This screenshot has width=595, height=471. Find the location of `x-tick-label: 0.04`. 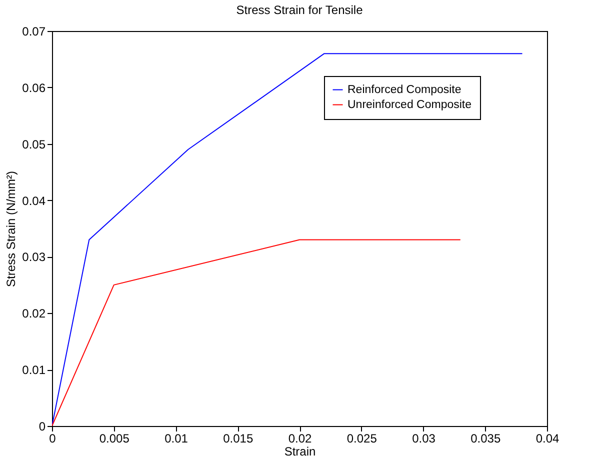

x-tick-label: 0.04 is located at coordinates (548, 439).